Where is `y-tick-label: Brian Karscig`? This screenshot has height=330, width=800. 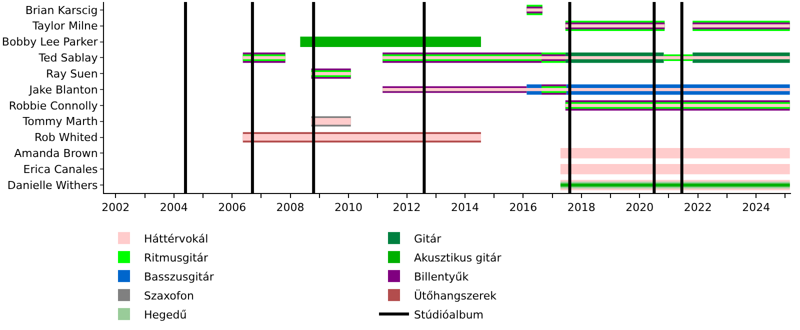
y-tick-label: Brian Karscig is located at coordinates (61, 10).